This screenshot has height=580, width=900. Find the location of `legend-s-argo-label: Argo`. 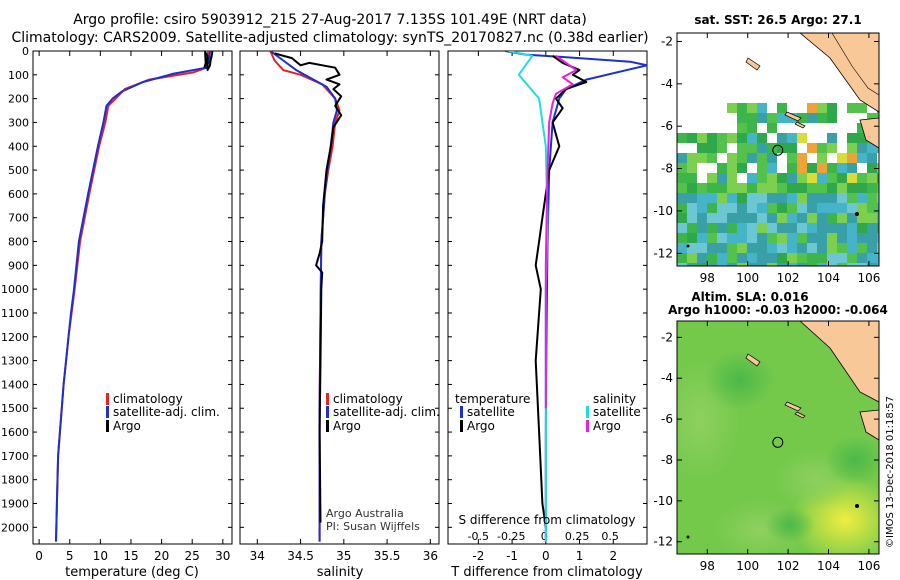

legend-s-argo-label: Argo is located at coordinates (607, 426).